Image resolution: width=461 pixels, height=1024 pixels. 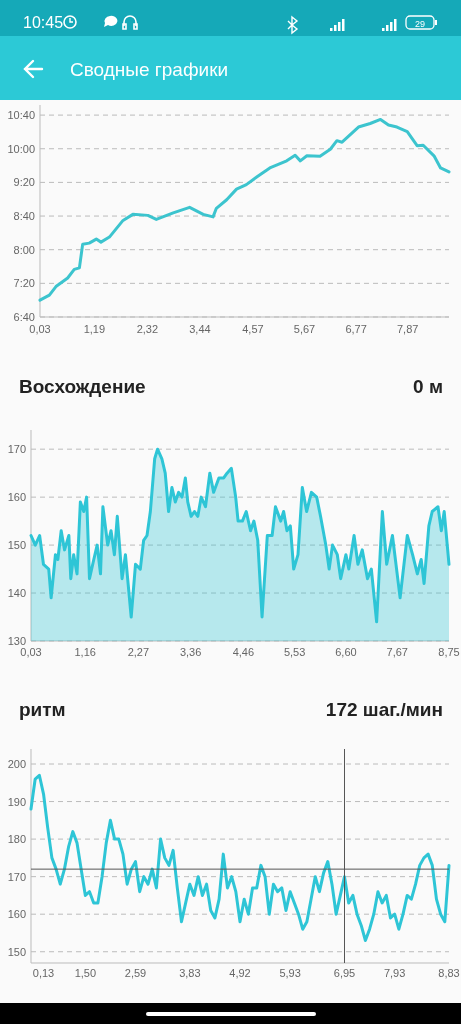 I want to click on y-tick-label: 9:20, so click(x=24, y=182).